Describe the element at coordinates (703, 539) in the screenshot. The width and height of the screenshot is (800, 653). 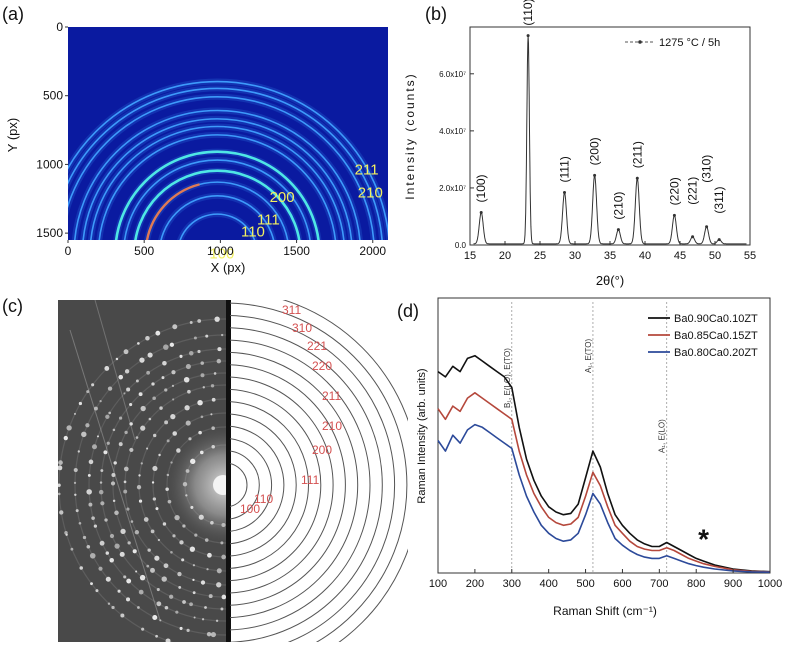
I see `panel-d-asterisk: *` at that location.